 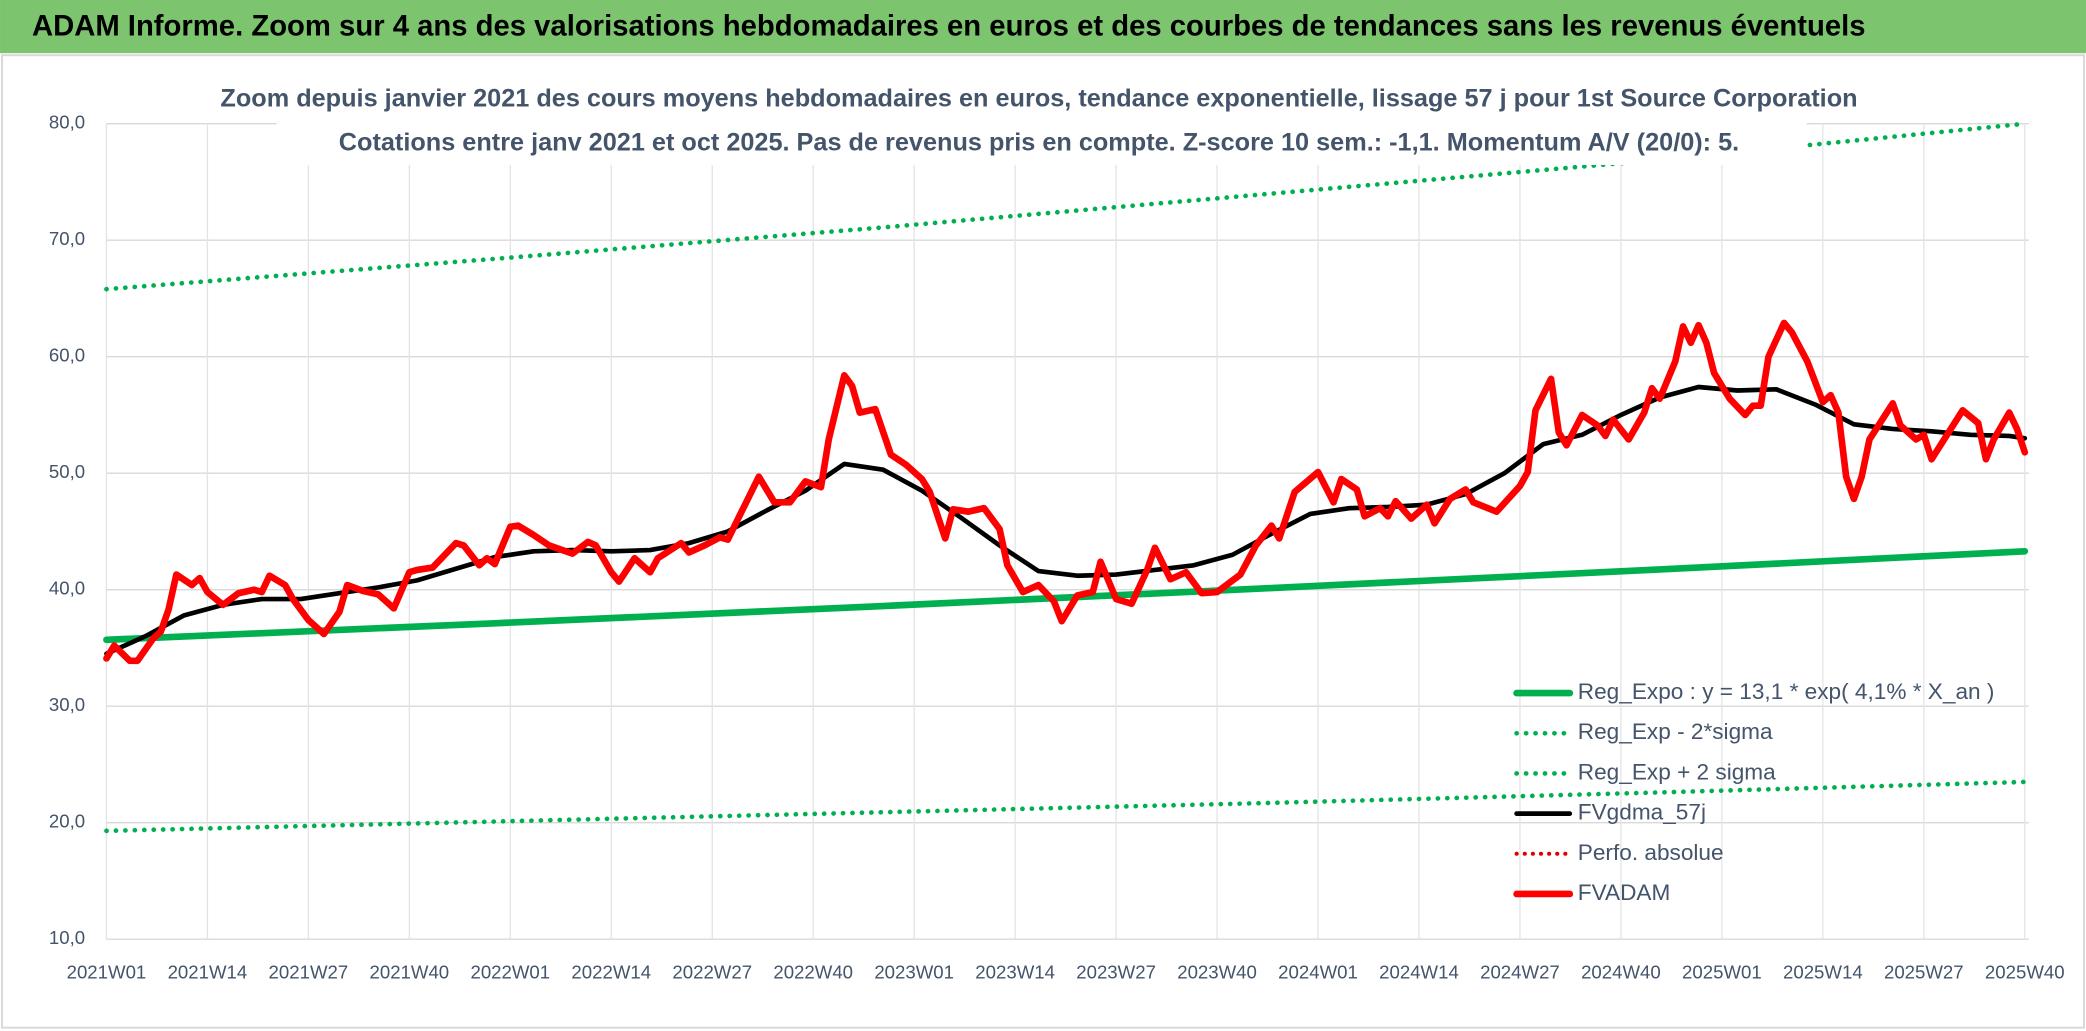 I want to click on x-tick-label: 2022W01, so click(x=510, y=972).